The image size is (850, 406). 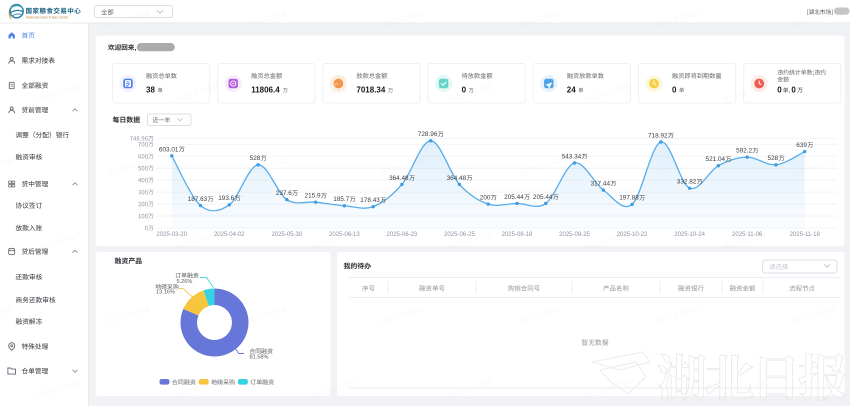 I want to click on svg-text: 13.16%, so click(x=165, y=292).